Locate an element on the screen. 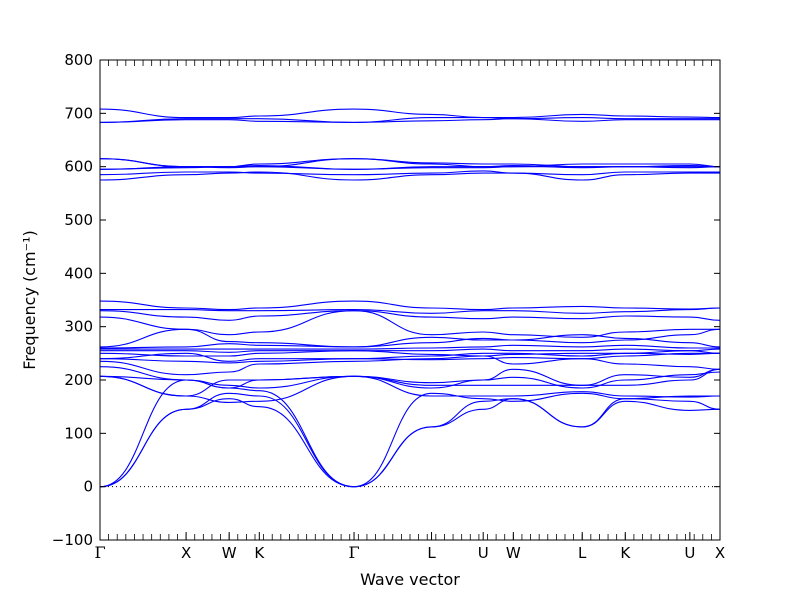  y-tick-label: 500 is located at coordinates (78, 220).